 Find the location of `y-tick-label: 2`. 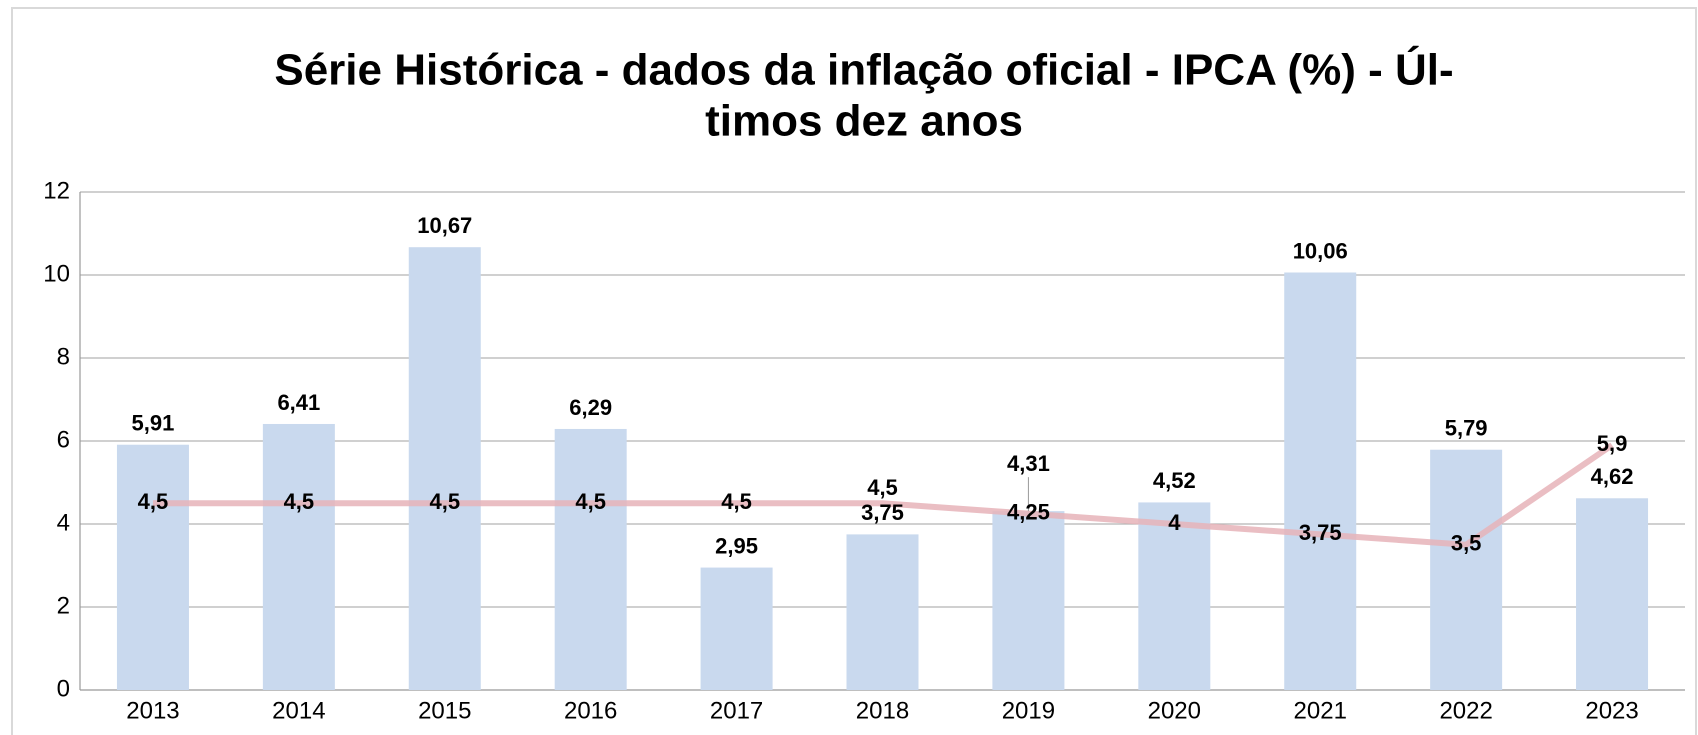

y-tick-label: 2 is located at coordinates (63, 605).